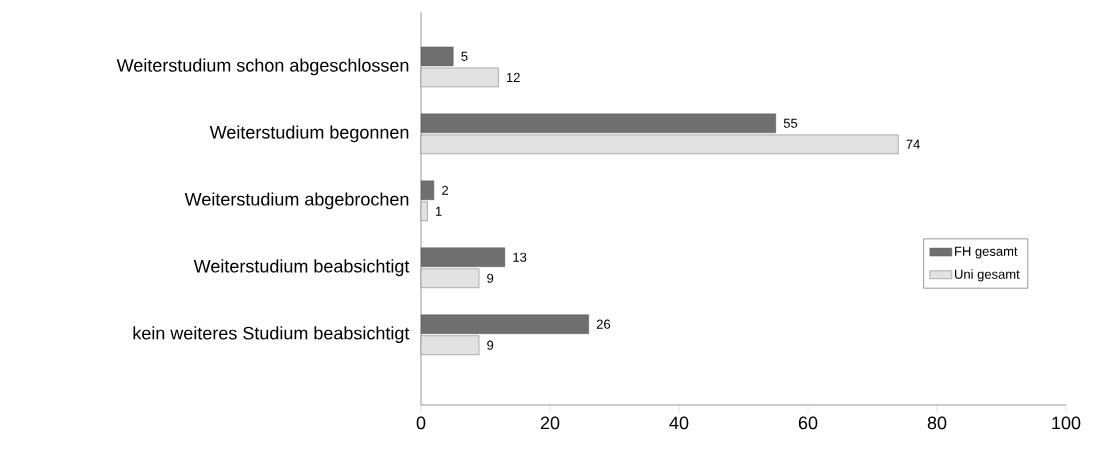 The width and height of the screenshot is (1093, 452). I want to click on x-tick-label: 60, so click(808, 423).